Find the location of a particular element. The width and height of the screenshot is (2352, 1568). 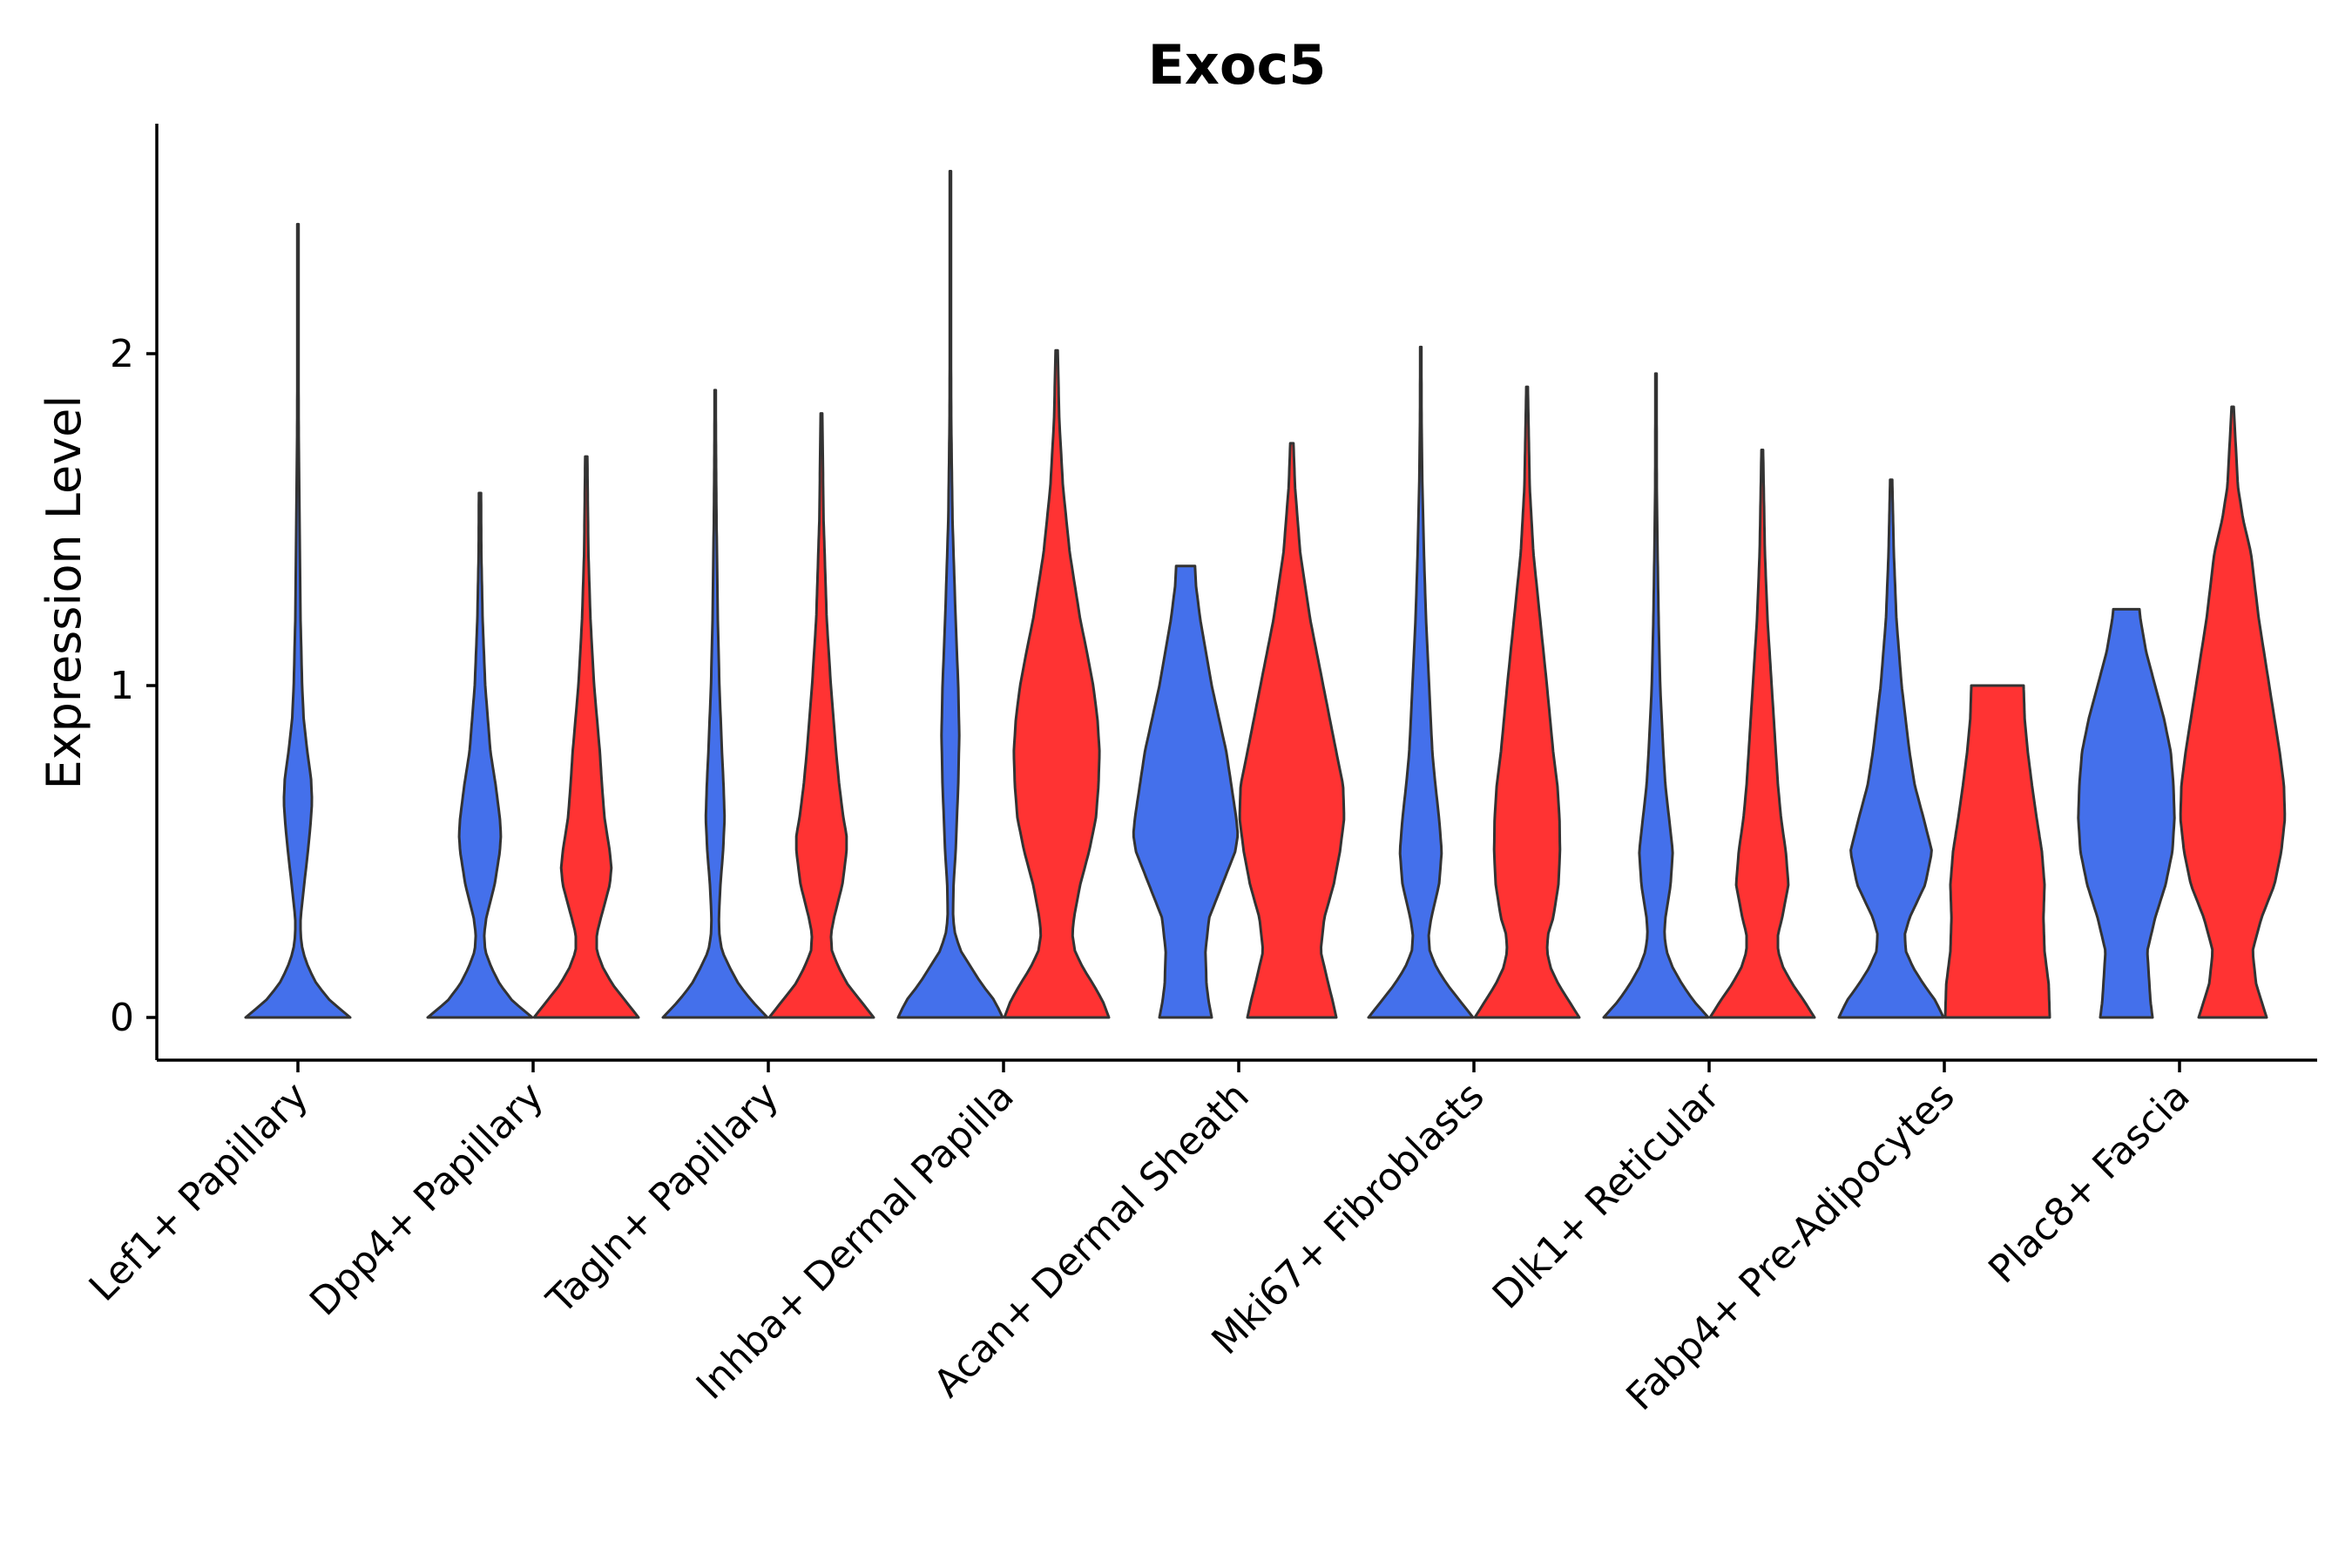

violin-group-2-tagln-papillary is located at coordinates (821, 716).